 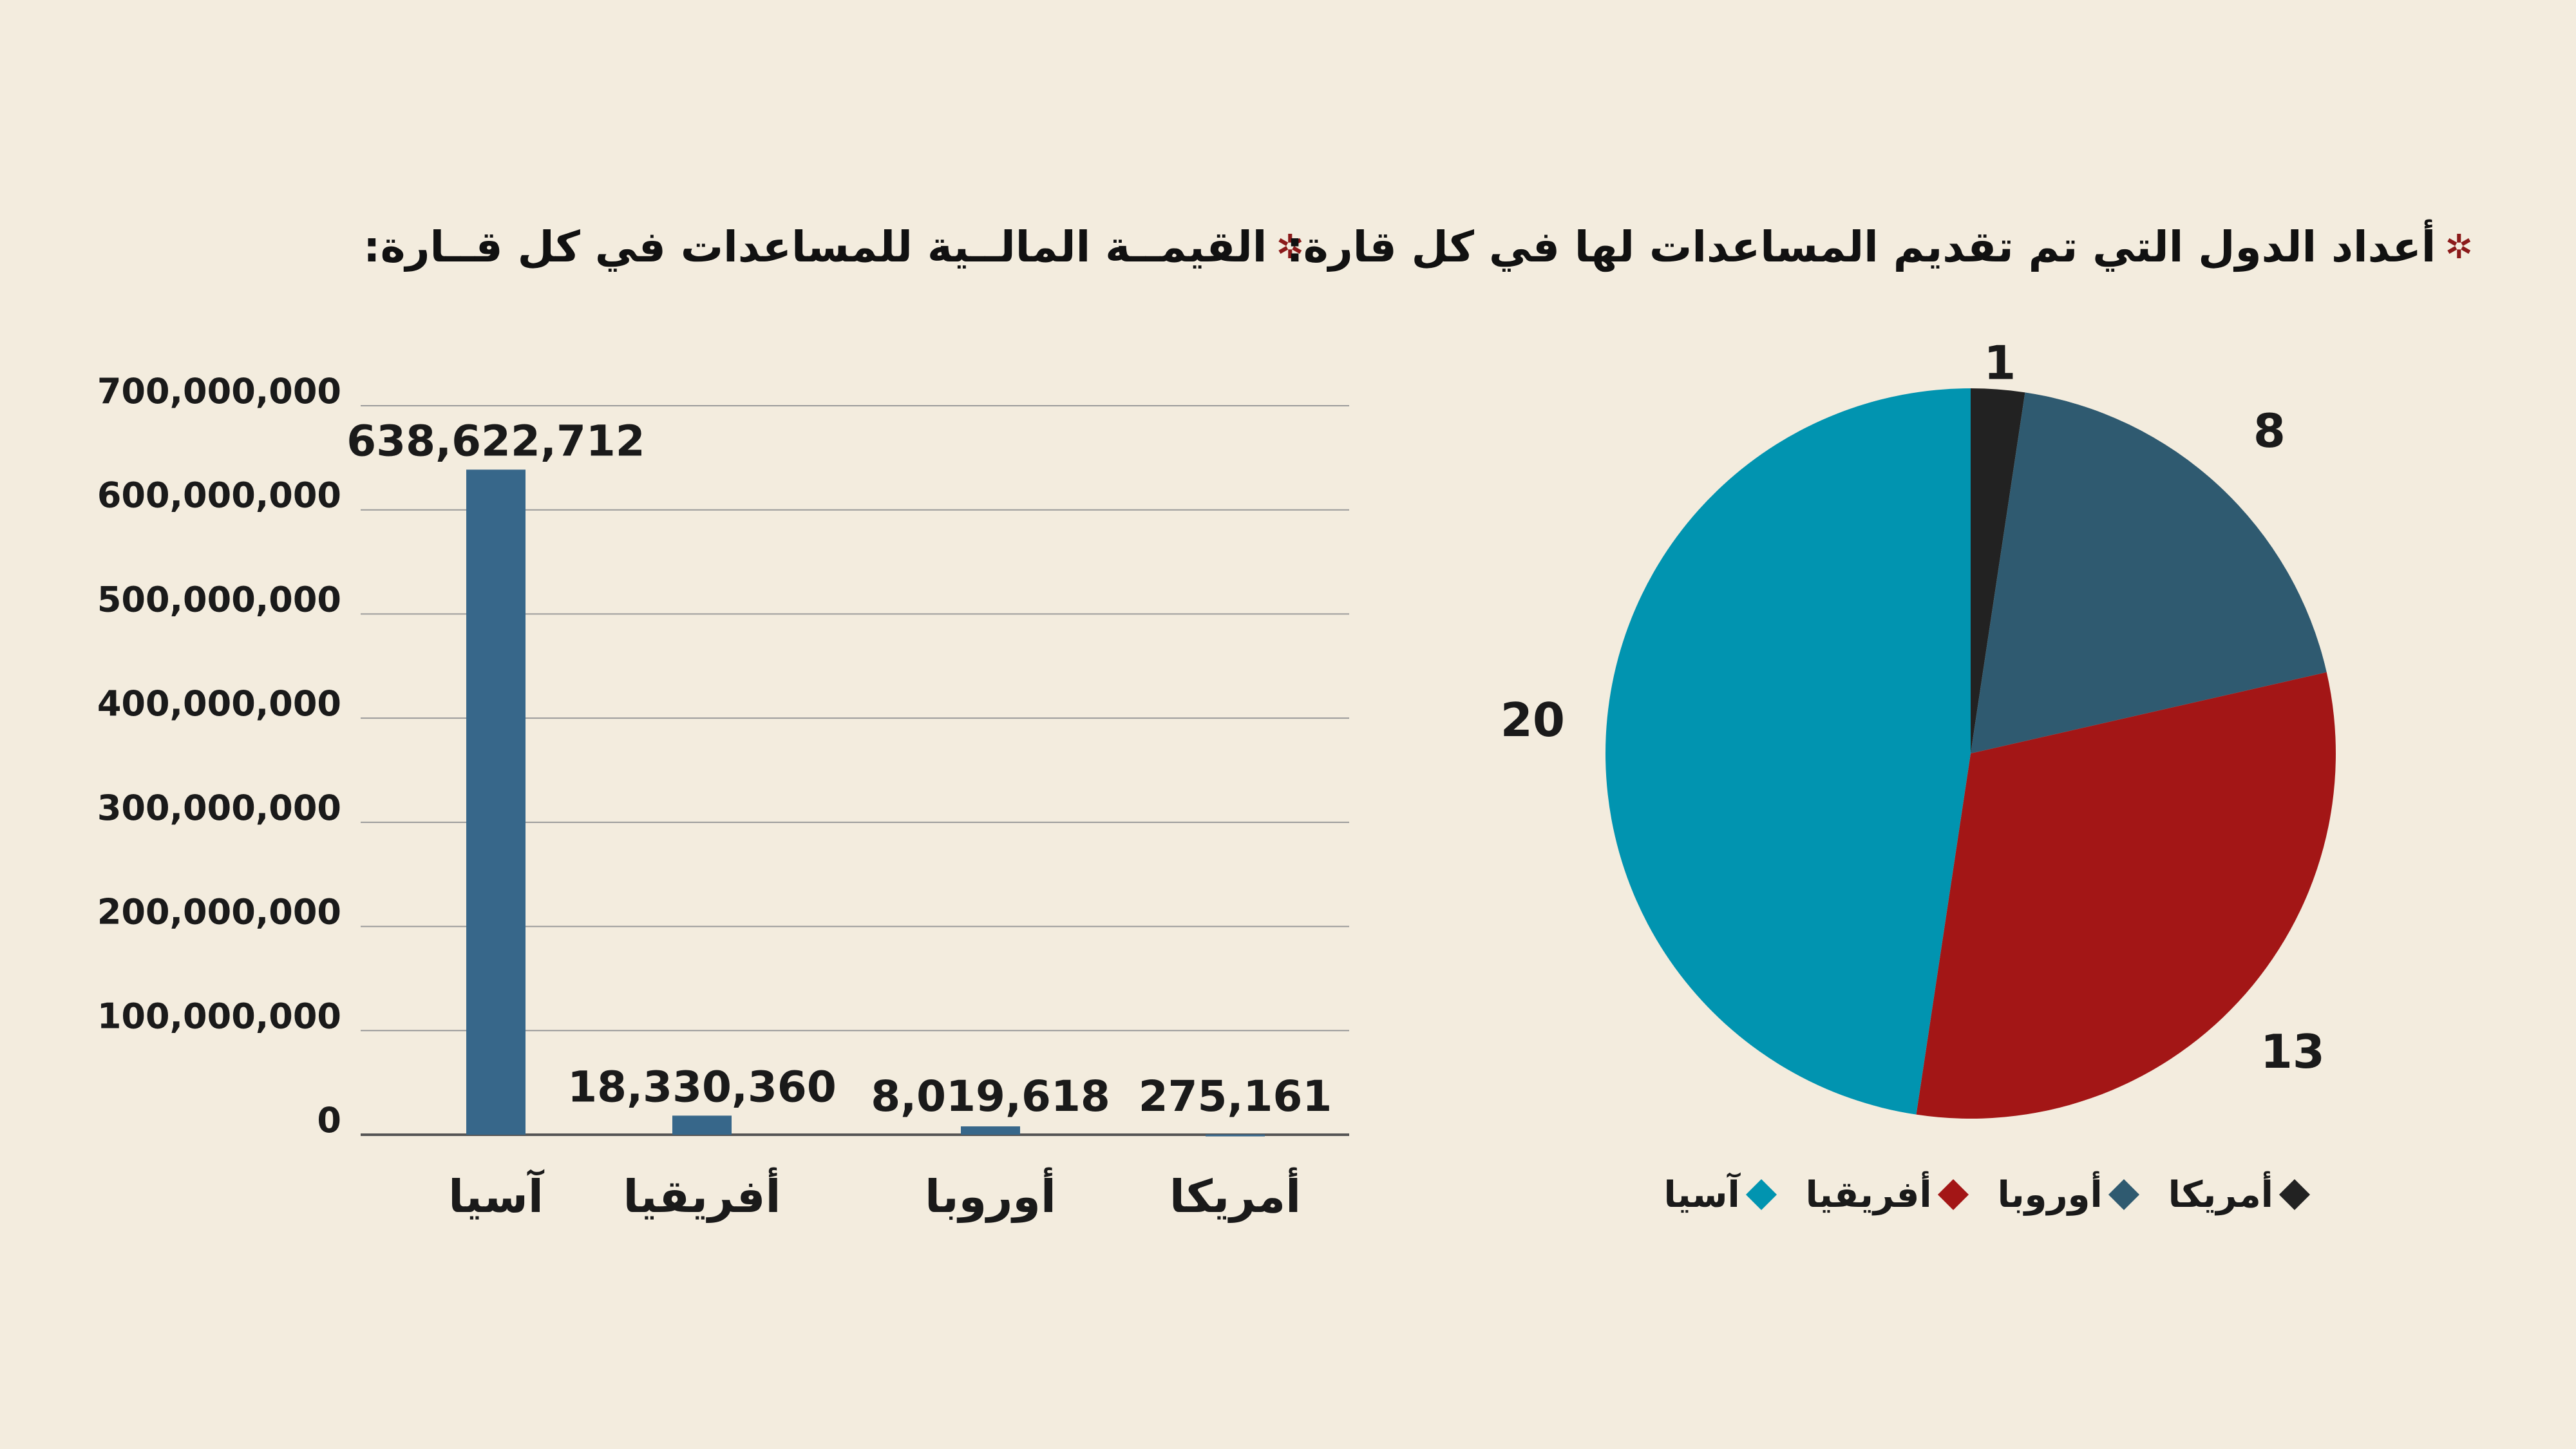 What do you see at coordinates (329, 1121) in the screenshot?
I see `y-tick-label: 0` at bounding box center [329, 1121].